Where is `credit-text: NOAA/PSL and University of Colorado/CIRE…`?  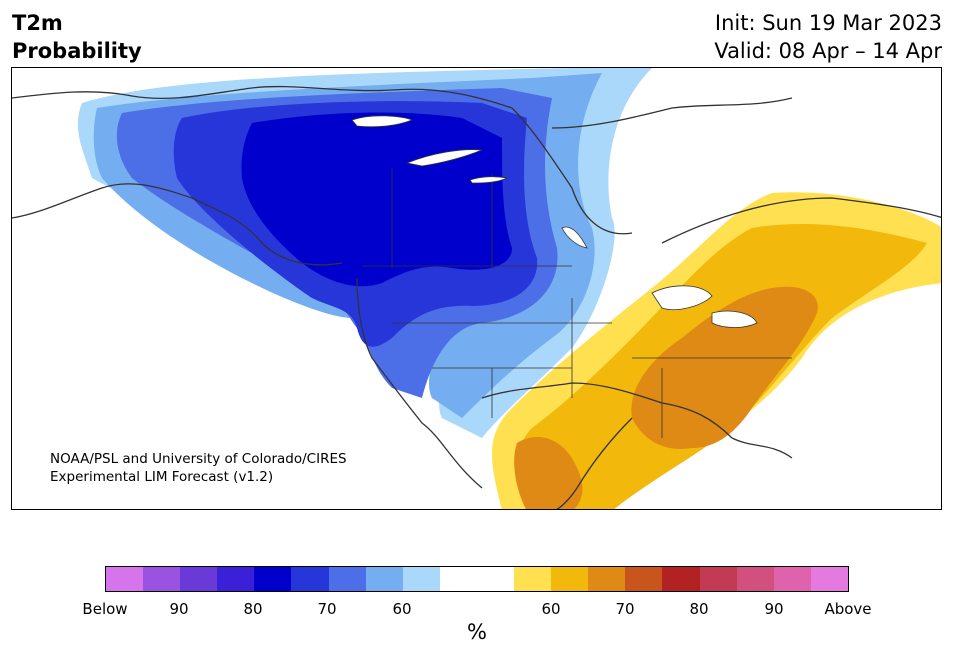 credit-text: NOAA/PSL and University of Colorado/CIRE… is located at coordinates (198, 468).